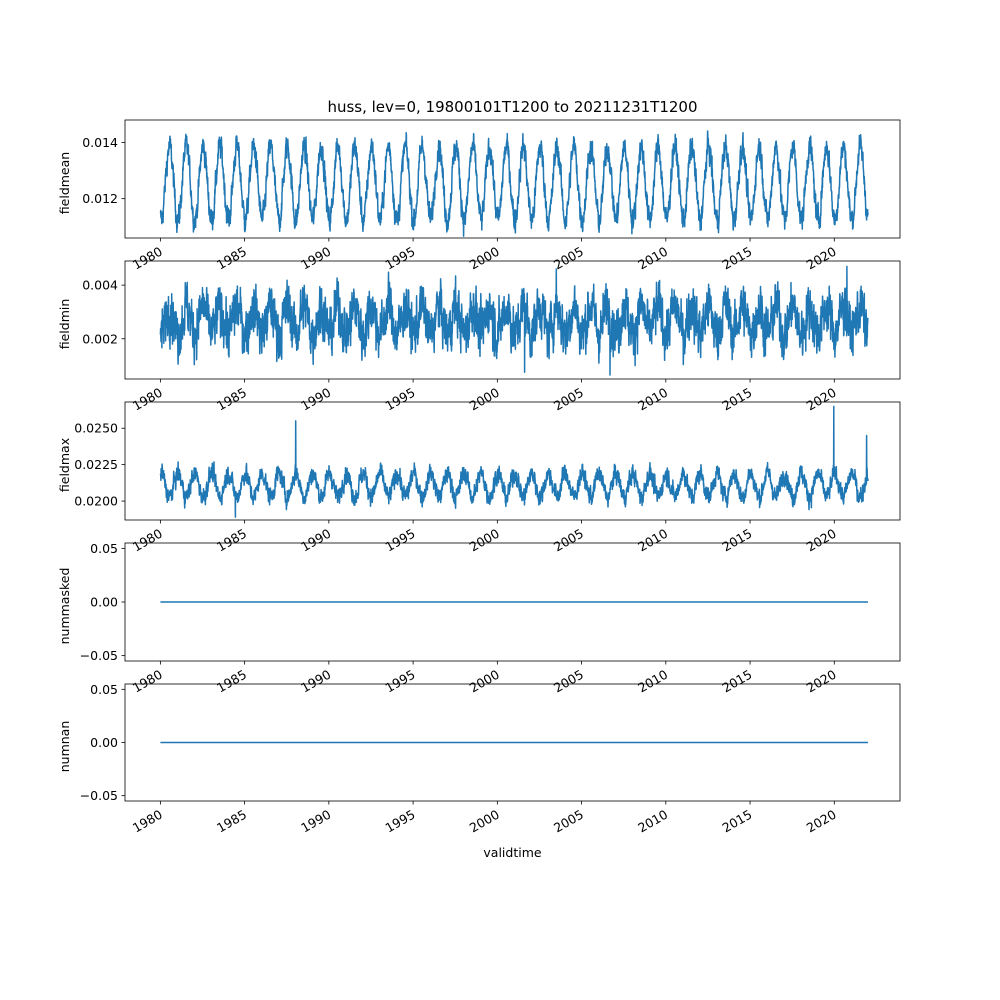  What do you see at coordinates (514, 183) in the screenshot?
I see `series-line-fieldmean` at bounding box center [514, 183].